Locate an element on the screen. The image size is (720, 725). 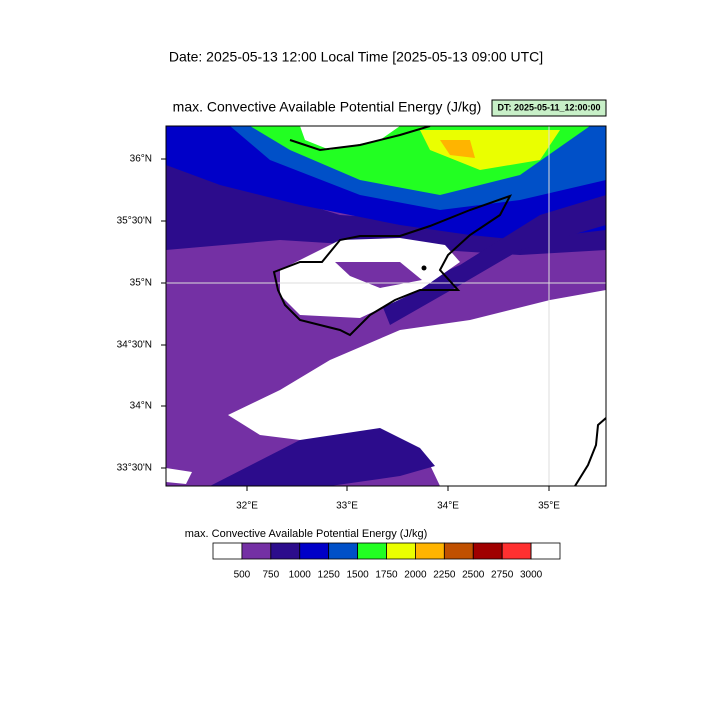
colorbar-label: 2500 is located at coordinates (473, 575).